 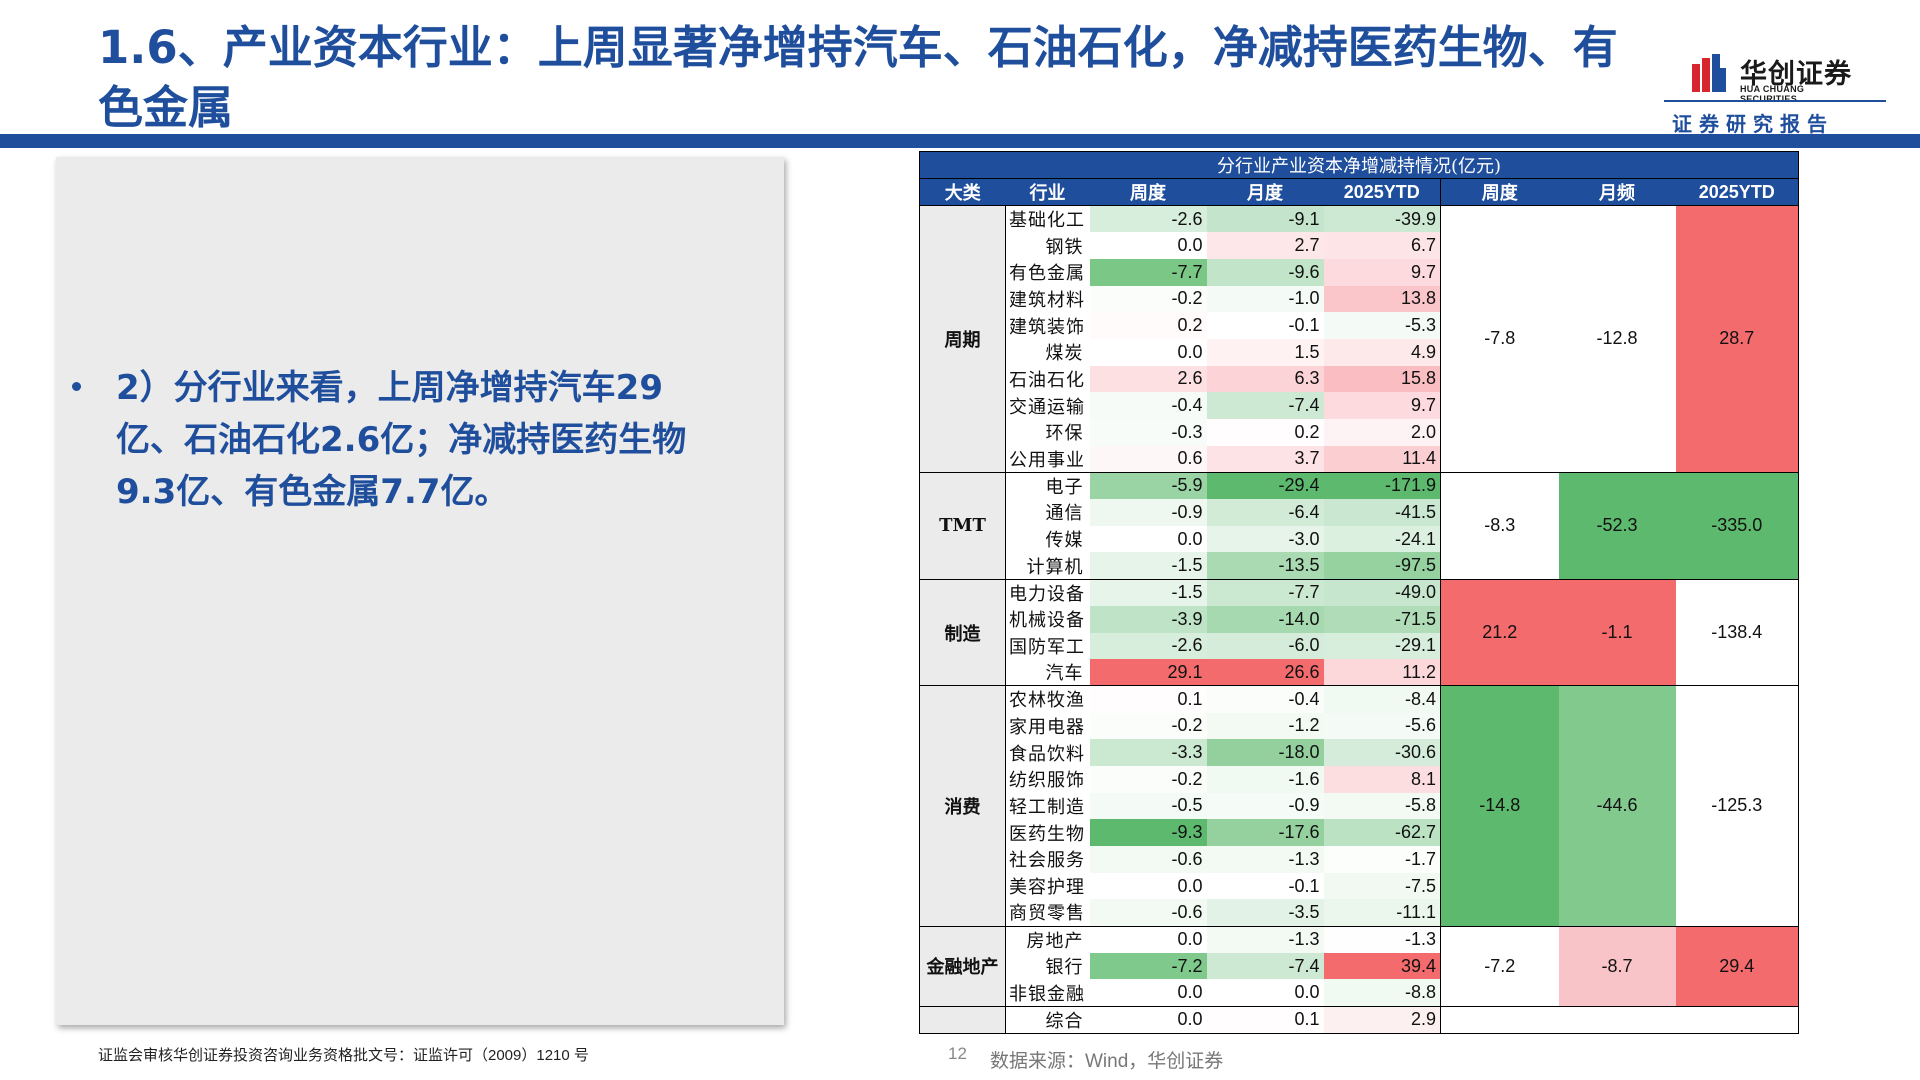 What do you see at coordinates (1359, 539) in the screenshot?
I see `table-row: 传媒 0.0 -3.0 -24.1` at bounding box center [1359, 539].